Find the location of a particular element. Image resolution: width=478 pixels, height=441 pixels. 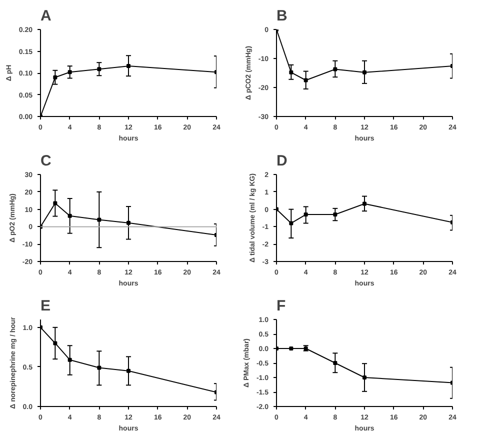

chart-title: A is located at coordinates (46, 16).